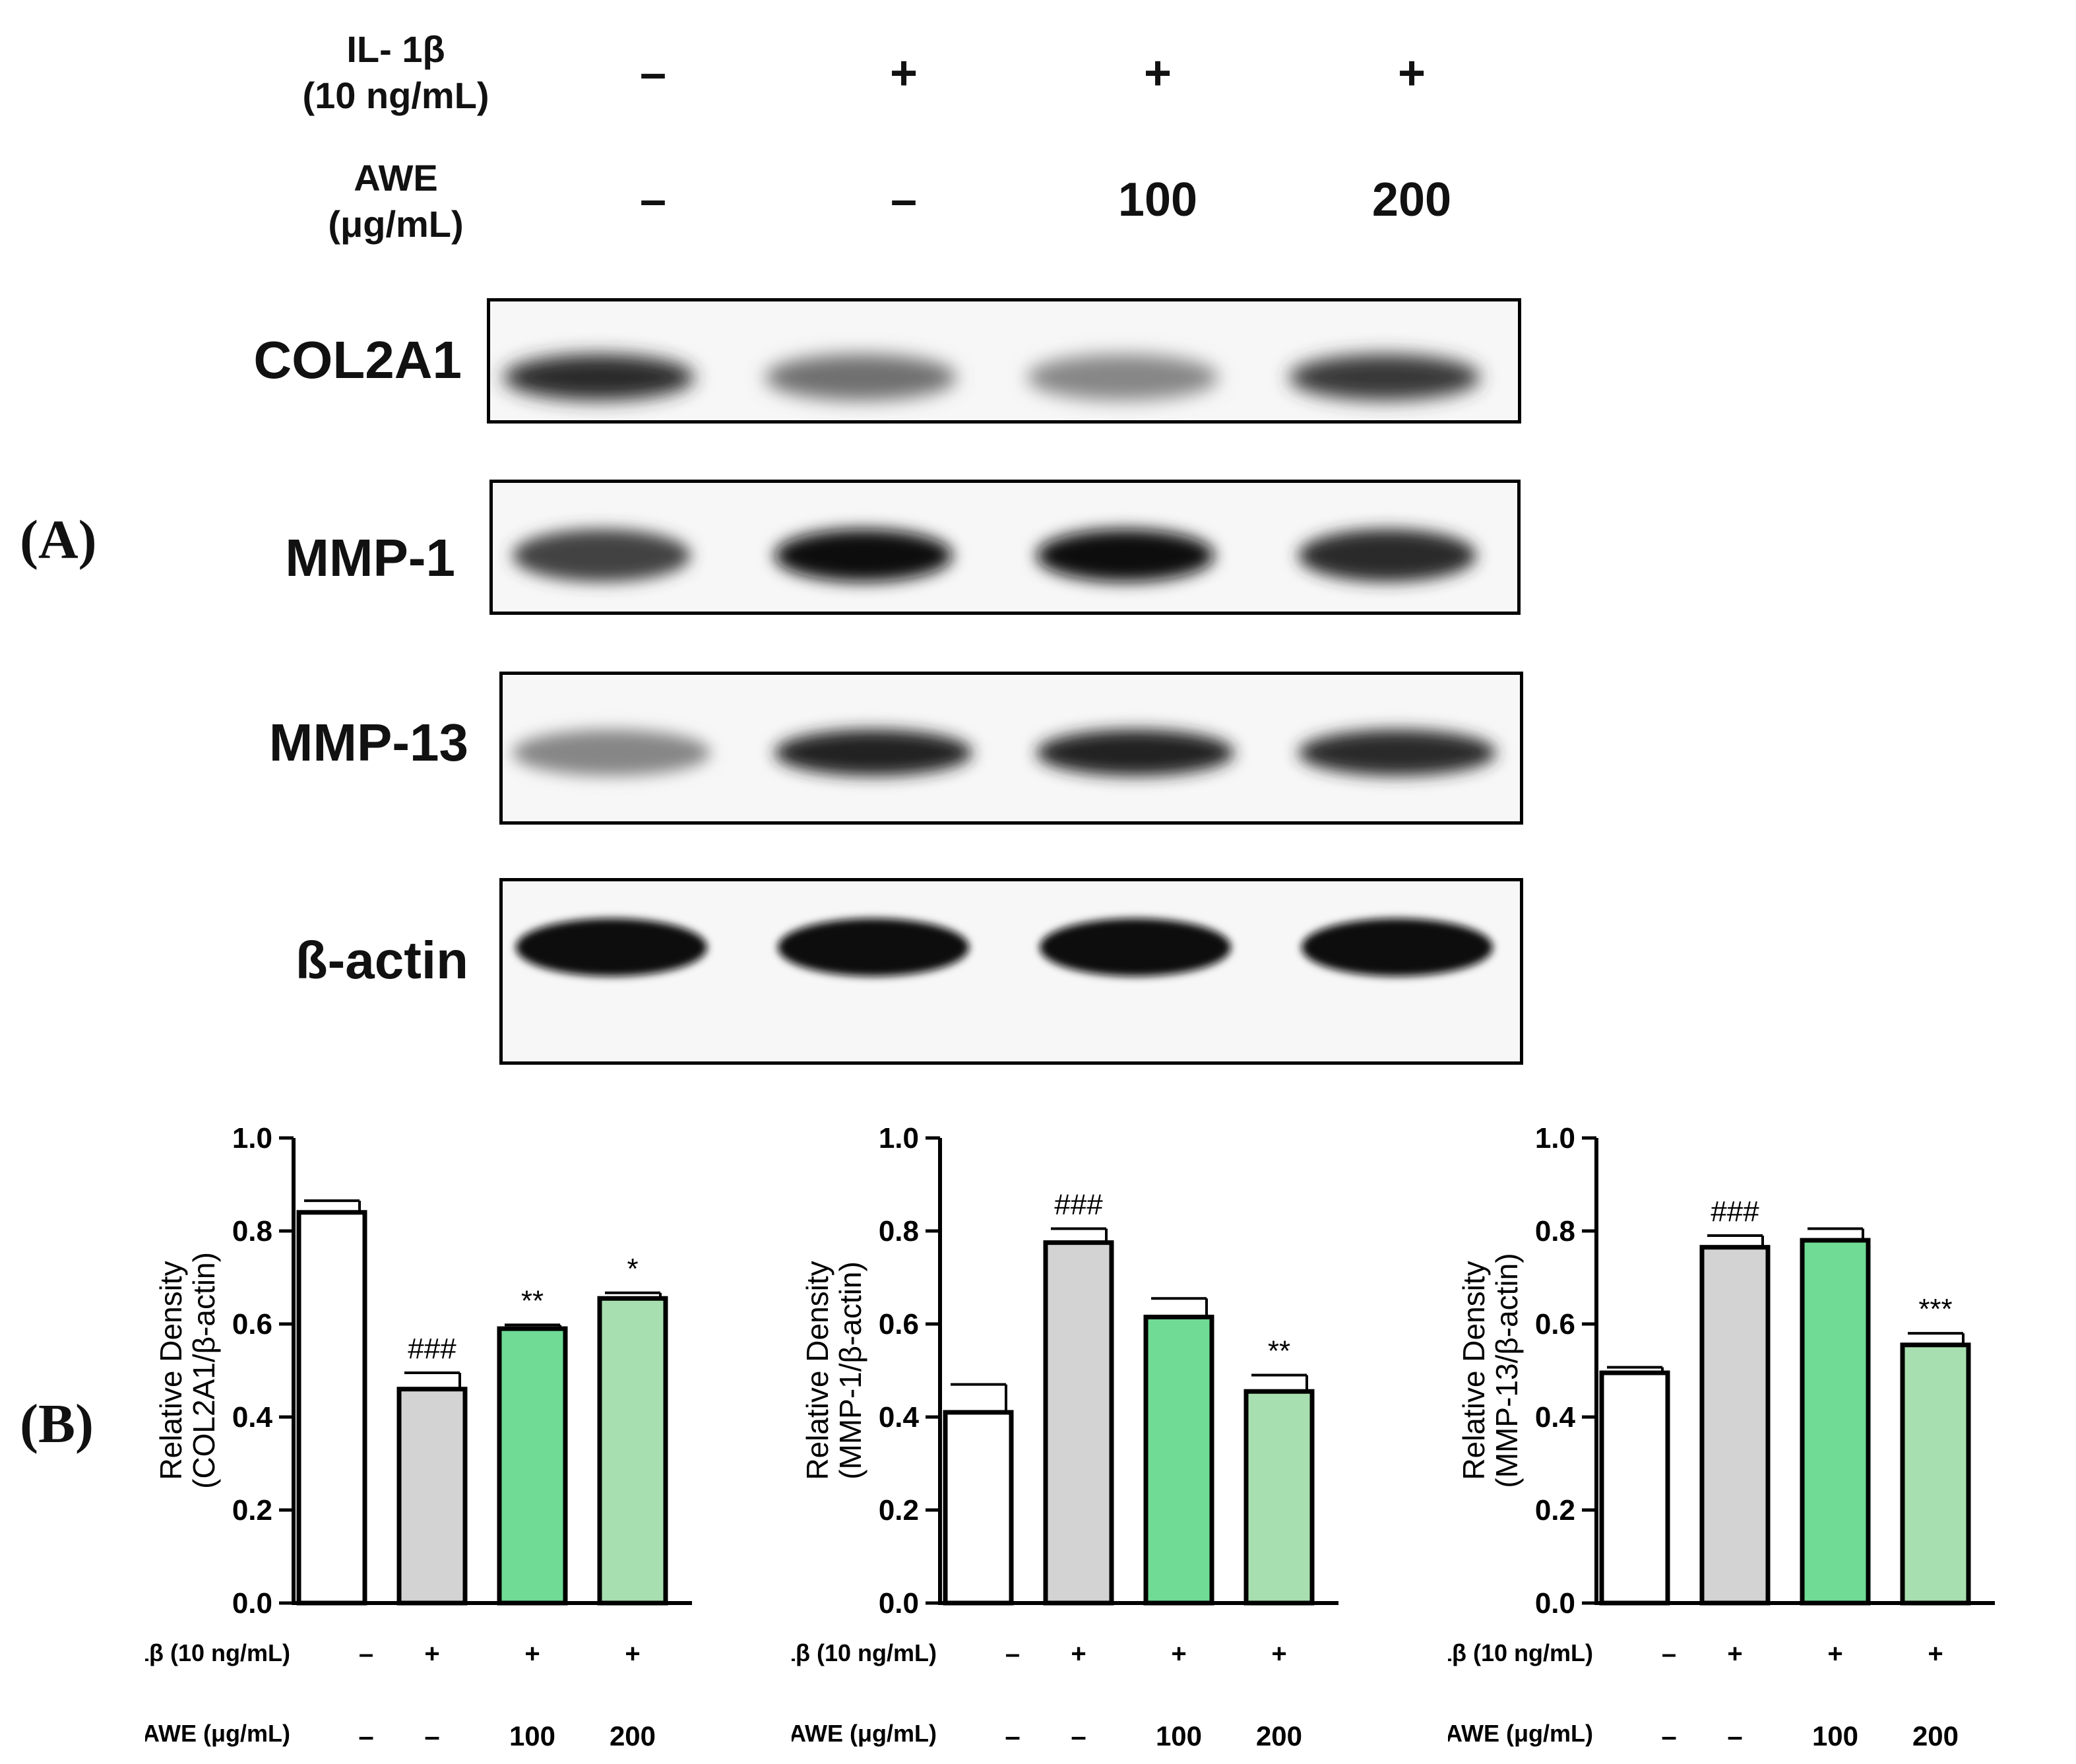  Describe the element at coordinates (994, 555) in the screenshot. I see `blot-mmp1-image` at that location.